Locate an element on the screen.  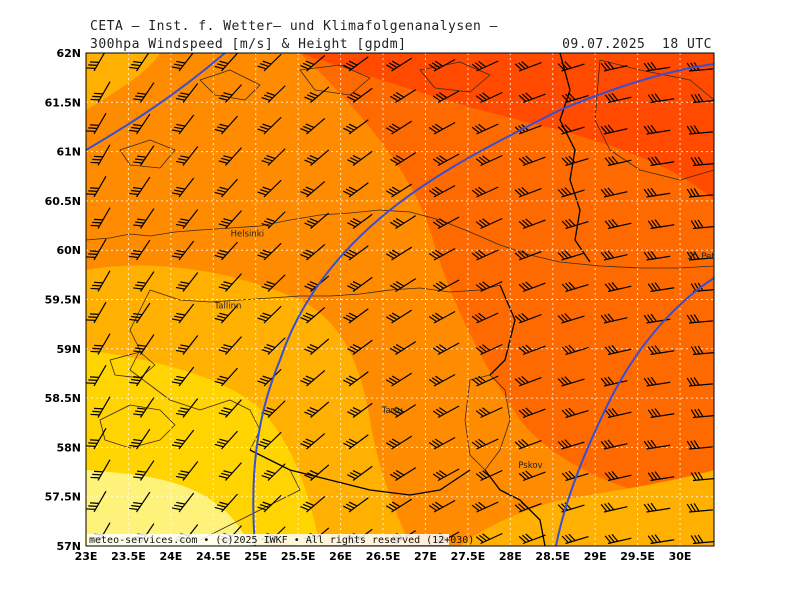
lon-tick-label: 24E is located at coordinates (170, 556).